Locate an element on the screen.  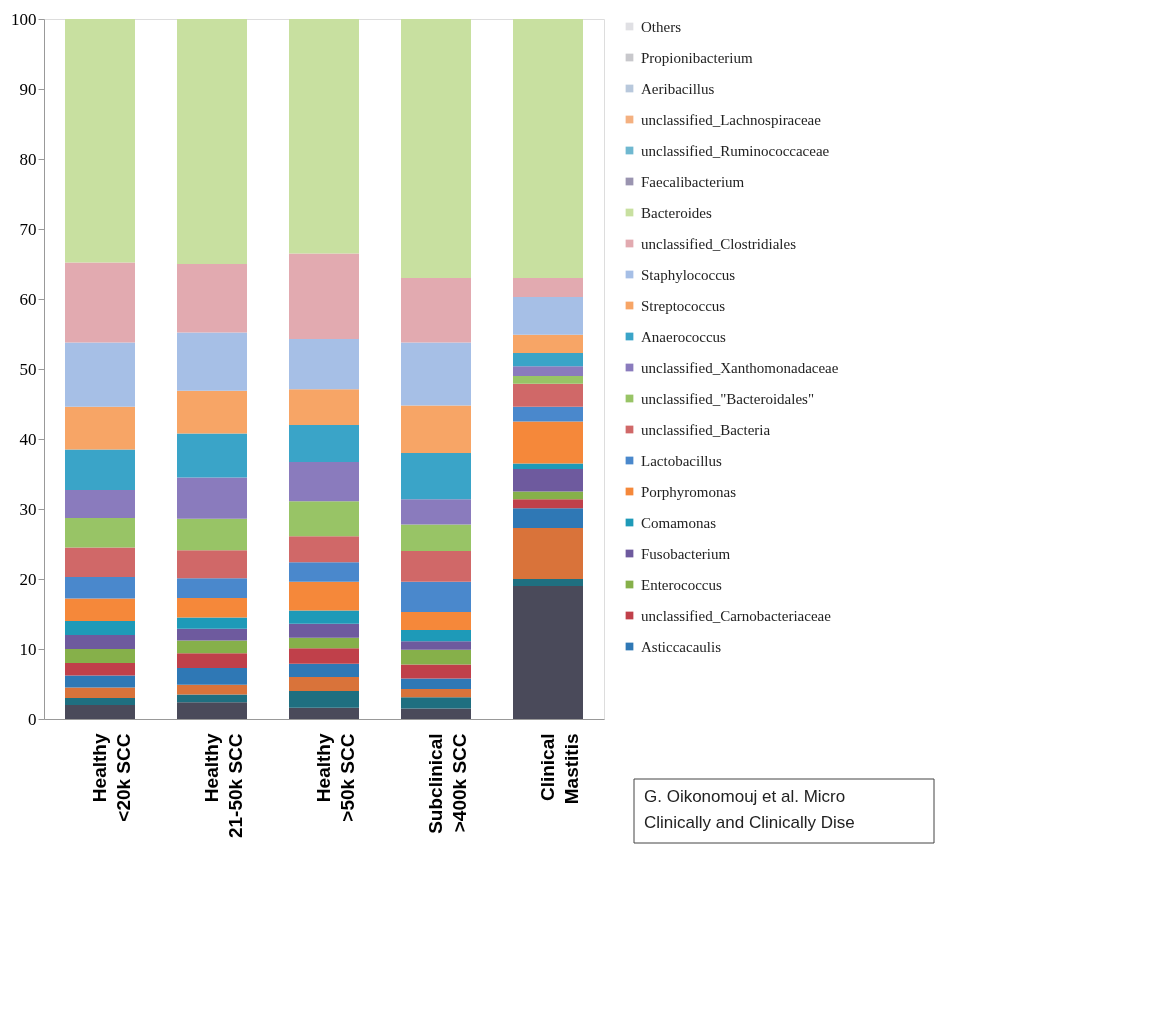
text: G. Oikonomouj et al. Micro is located at coordinates (745, 796).